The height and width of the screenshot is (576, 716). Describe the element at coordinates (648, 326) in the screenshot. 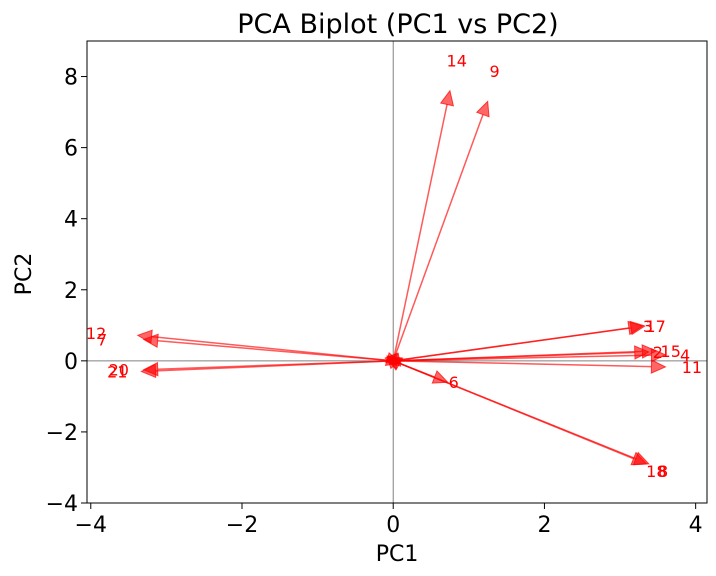

I see `vector-label: 3` at that location.